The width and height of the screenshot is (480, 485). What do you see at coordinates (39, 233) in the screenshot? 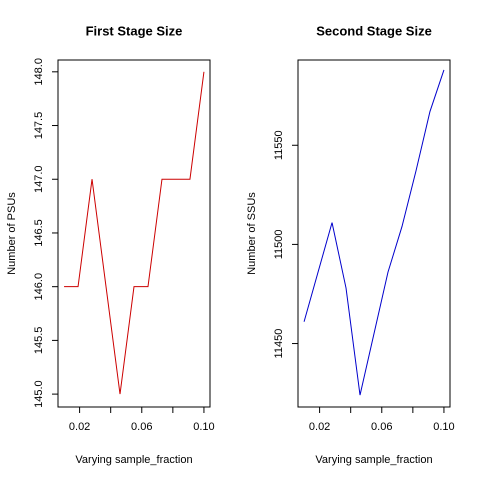
I see `y-tick-label: 146.5` at bounding box center [39, 233].